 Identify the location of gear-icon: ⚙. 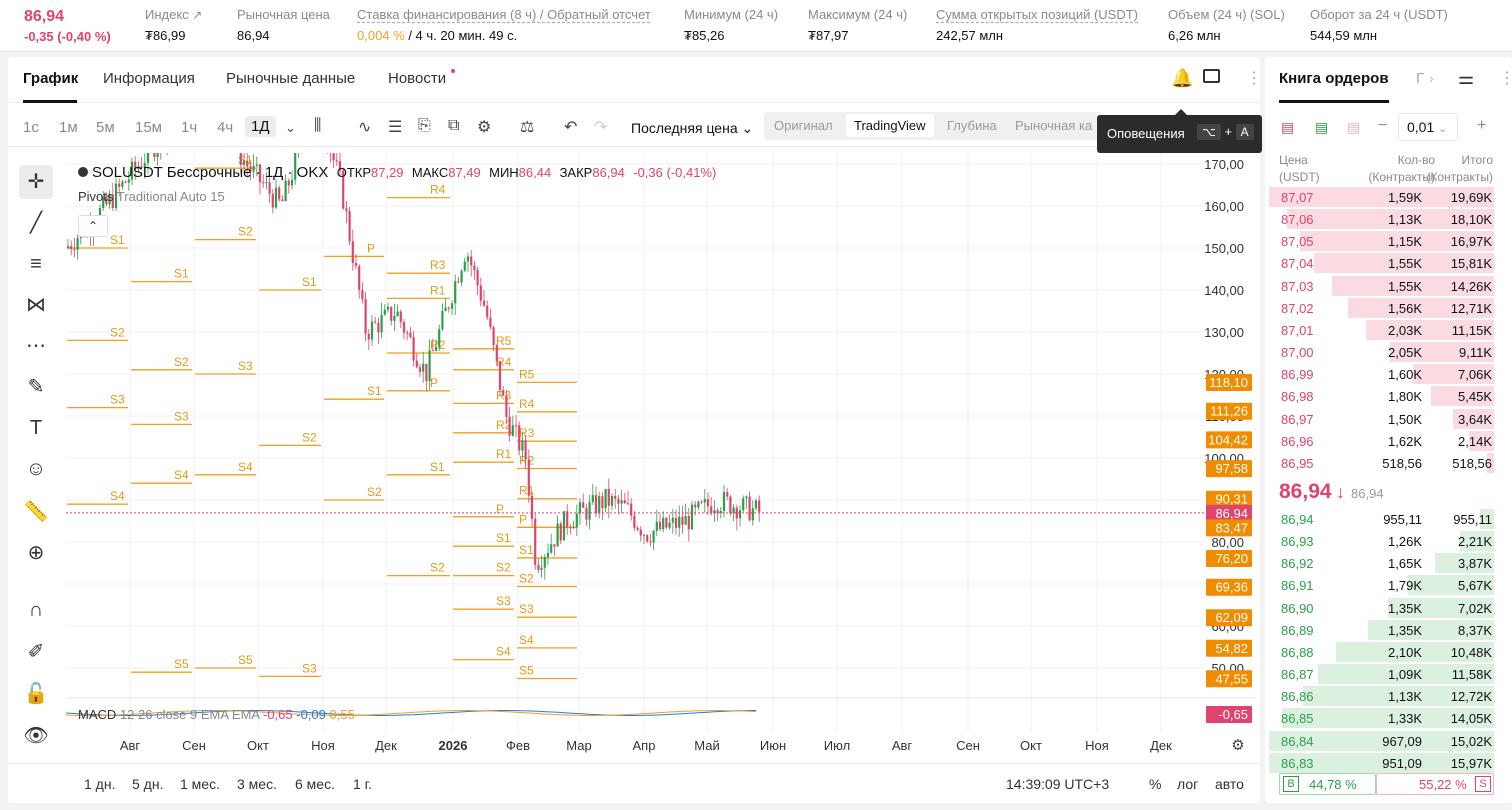
(484, 127).